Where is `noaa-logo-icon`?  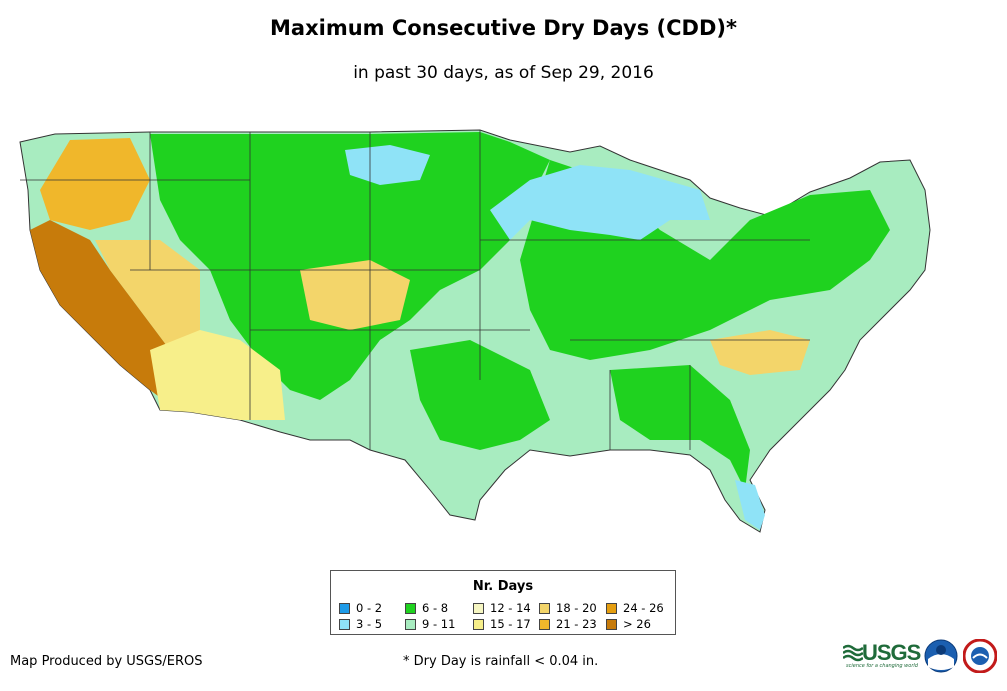 noaa-logo-icon is located at coordinates (941, 656).